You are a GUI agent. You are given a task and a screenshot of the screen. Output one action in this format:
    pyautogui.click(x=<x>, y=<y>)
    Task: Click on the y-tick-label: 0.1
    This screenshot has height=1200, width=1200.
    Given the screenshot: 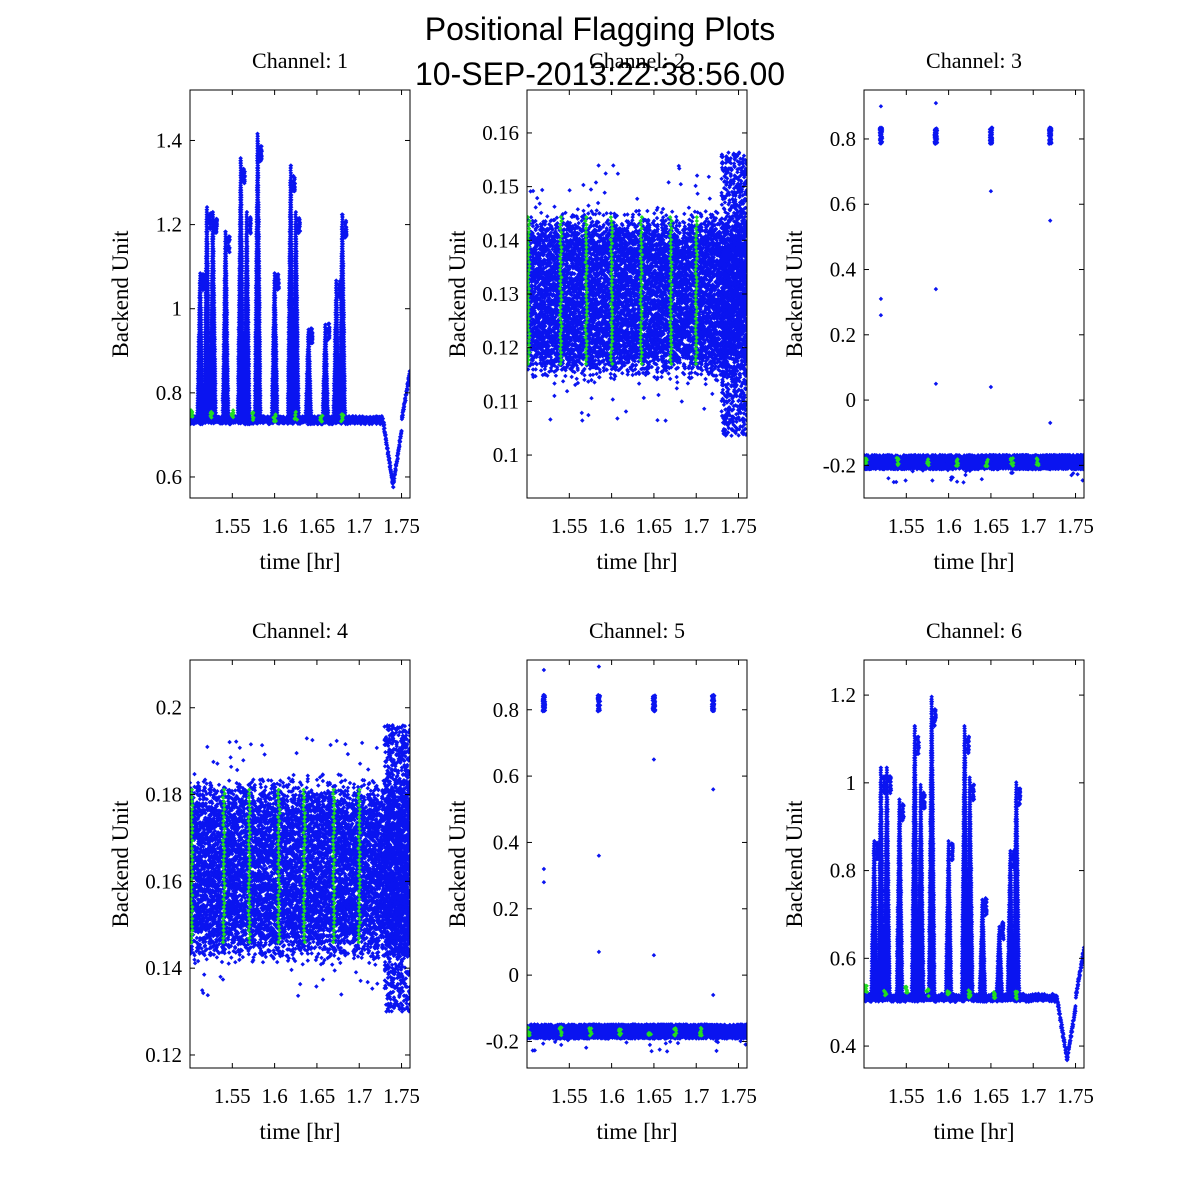 What is the action you would take?
    pyautogui.click(x=506, y=455)
    